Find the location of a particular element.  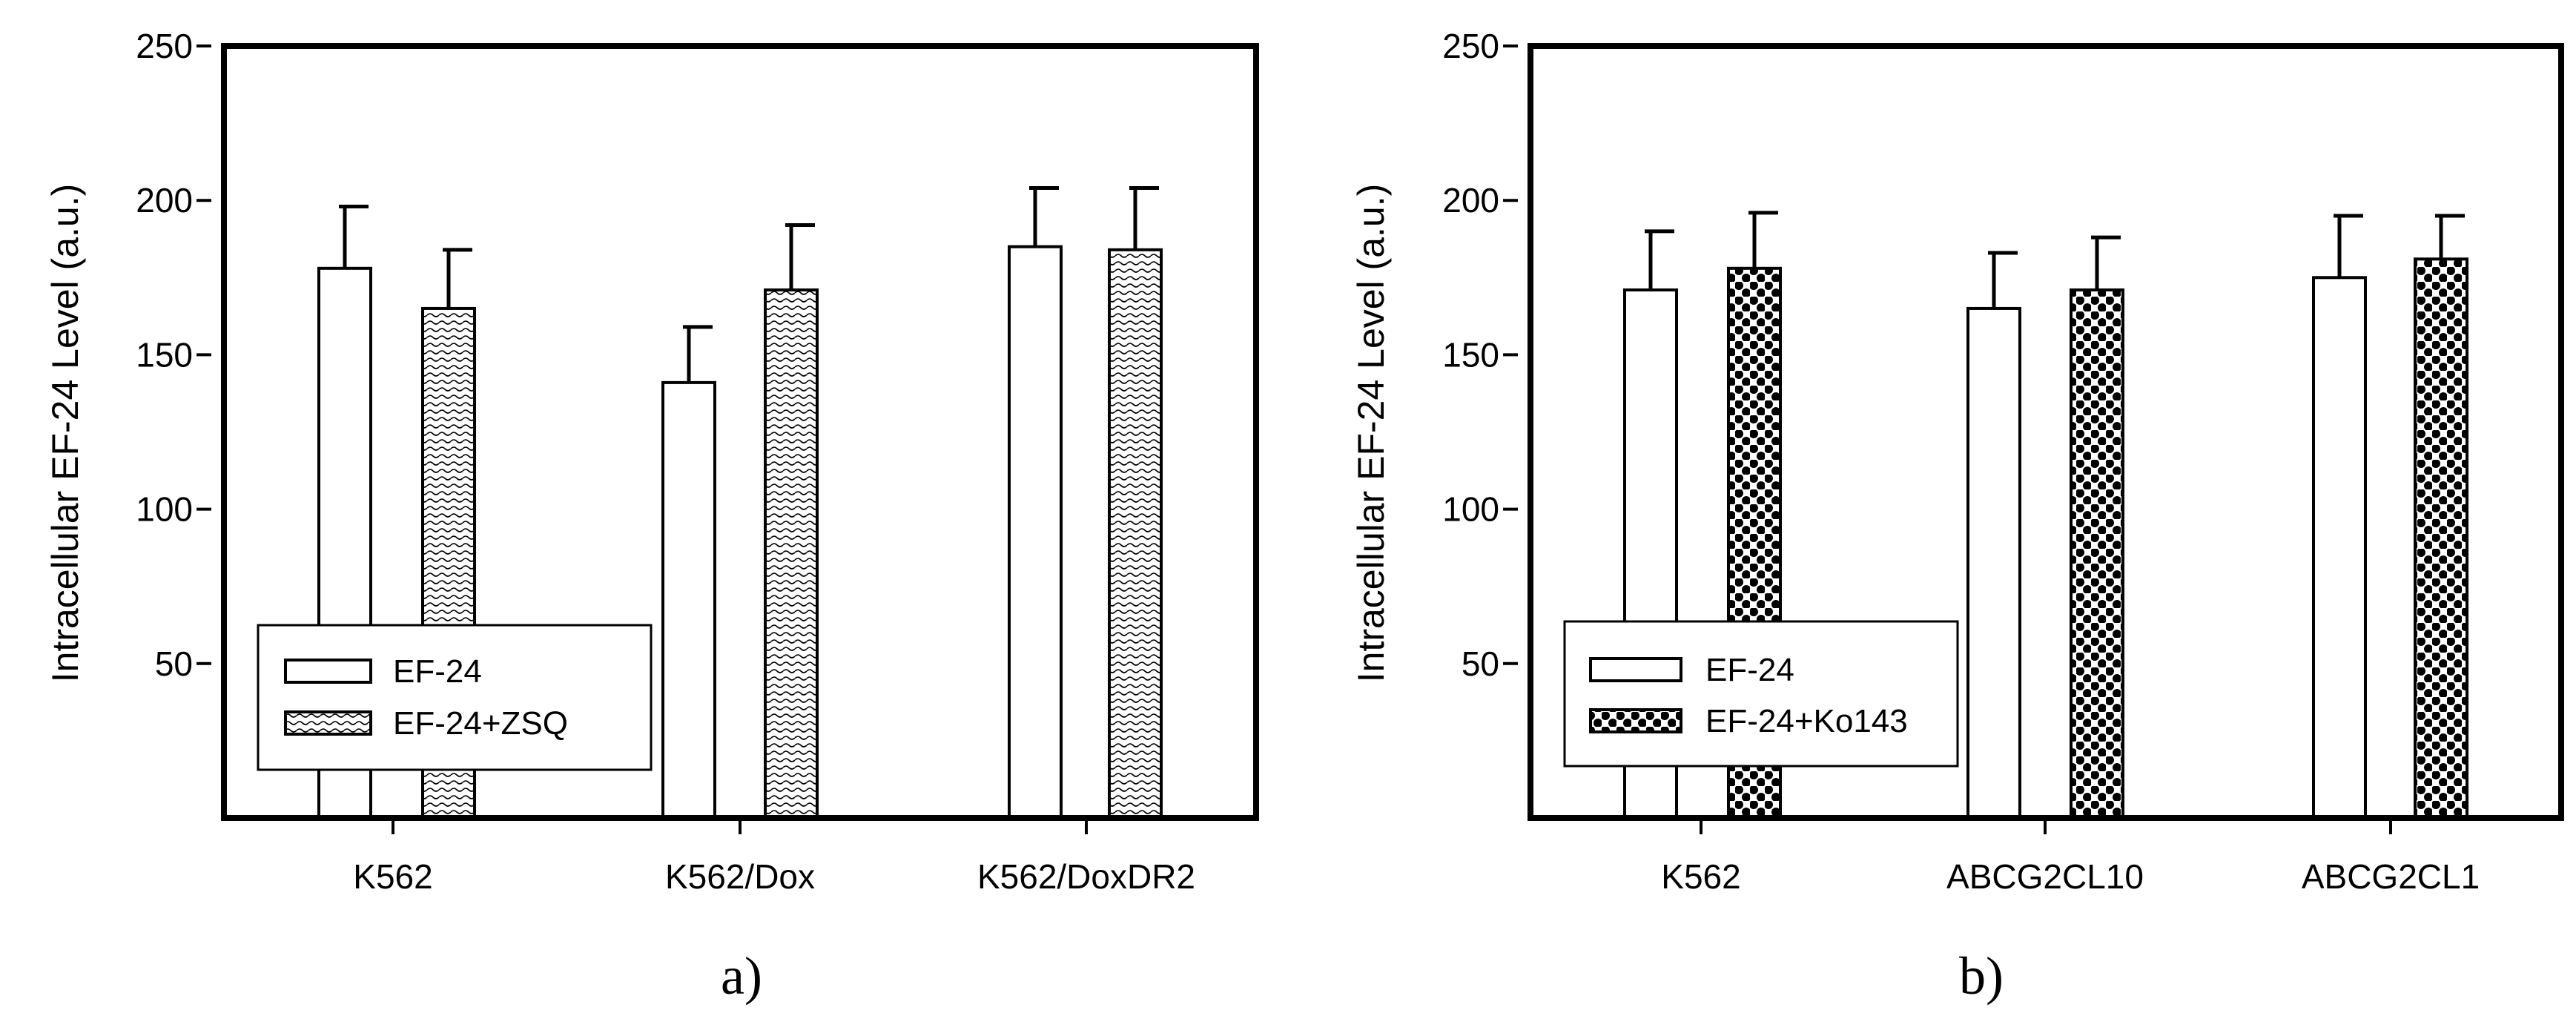

legend-b: EF-24 EF-24+Ko143 is located at coordinates (1761, 694).